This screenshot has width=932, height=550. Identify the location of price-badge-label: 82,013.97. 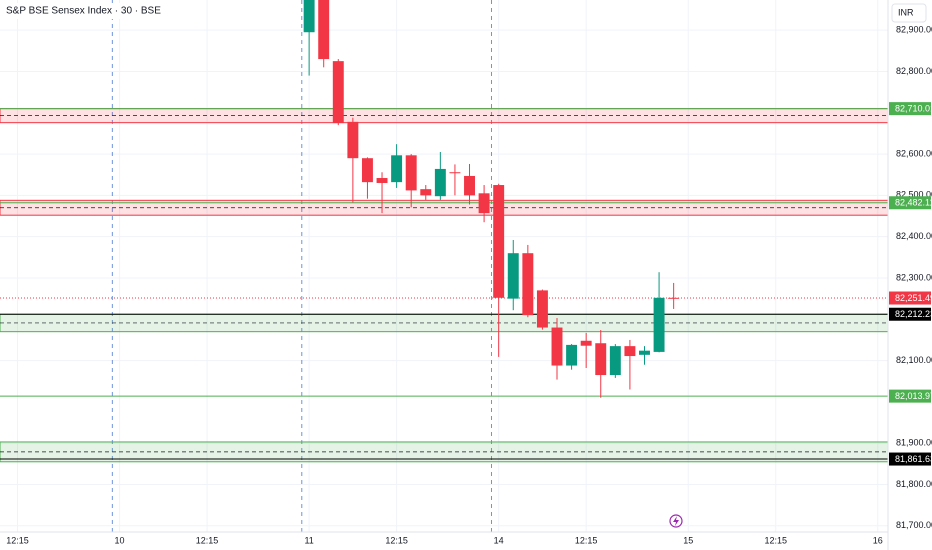
(913, 396).